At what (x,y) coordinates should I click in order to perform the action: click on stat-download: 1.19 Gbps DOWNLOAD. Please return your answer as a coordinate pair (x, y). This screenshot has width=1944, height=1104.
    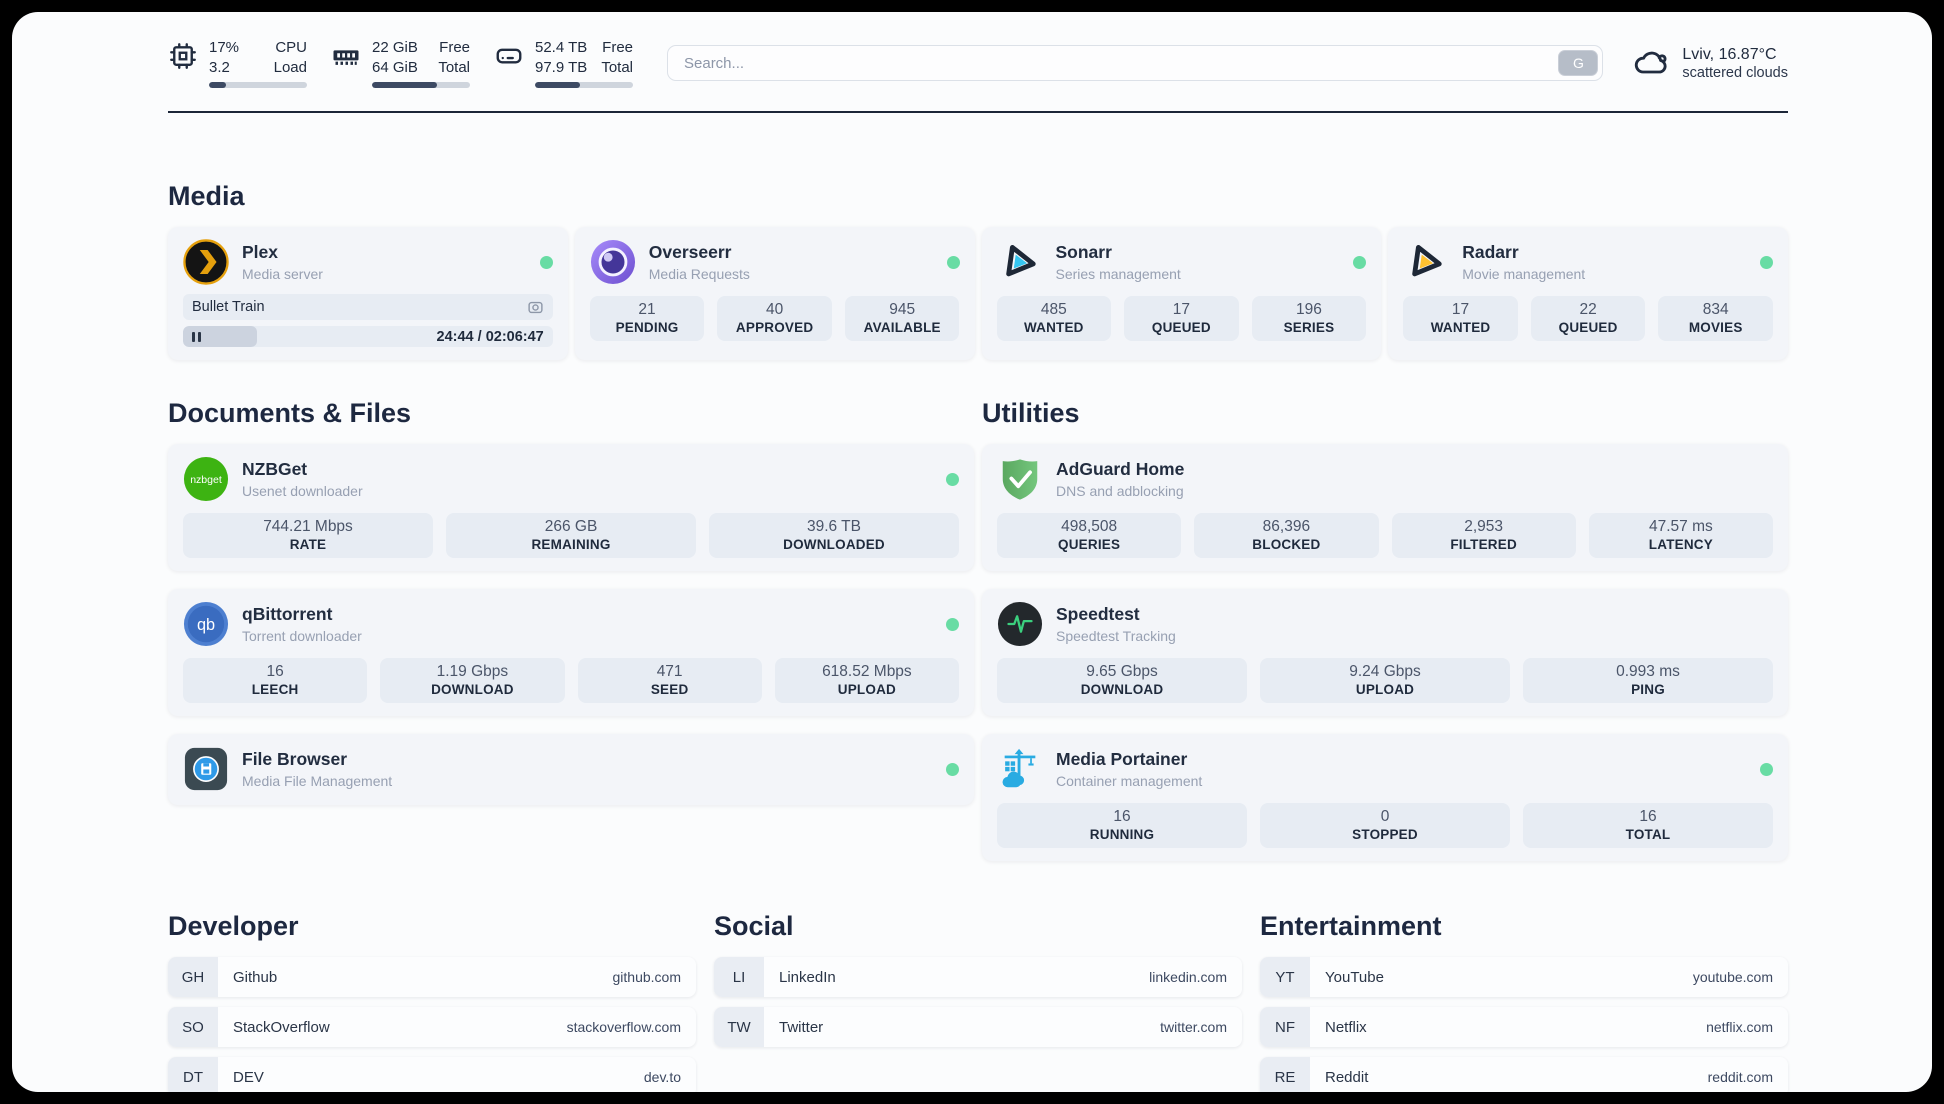
    Looking at the image, I should click on (472, 680).